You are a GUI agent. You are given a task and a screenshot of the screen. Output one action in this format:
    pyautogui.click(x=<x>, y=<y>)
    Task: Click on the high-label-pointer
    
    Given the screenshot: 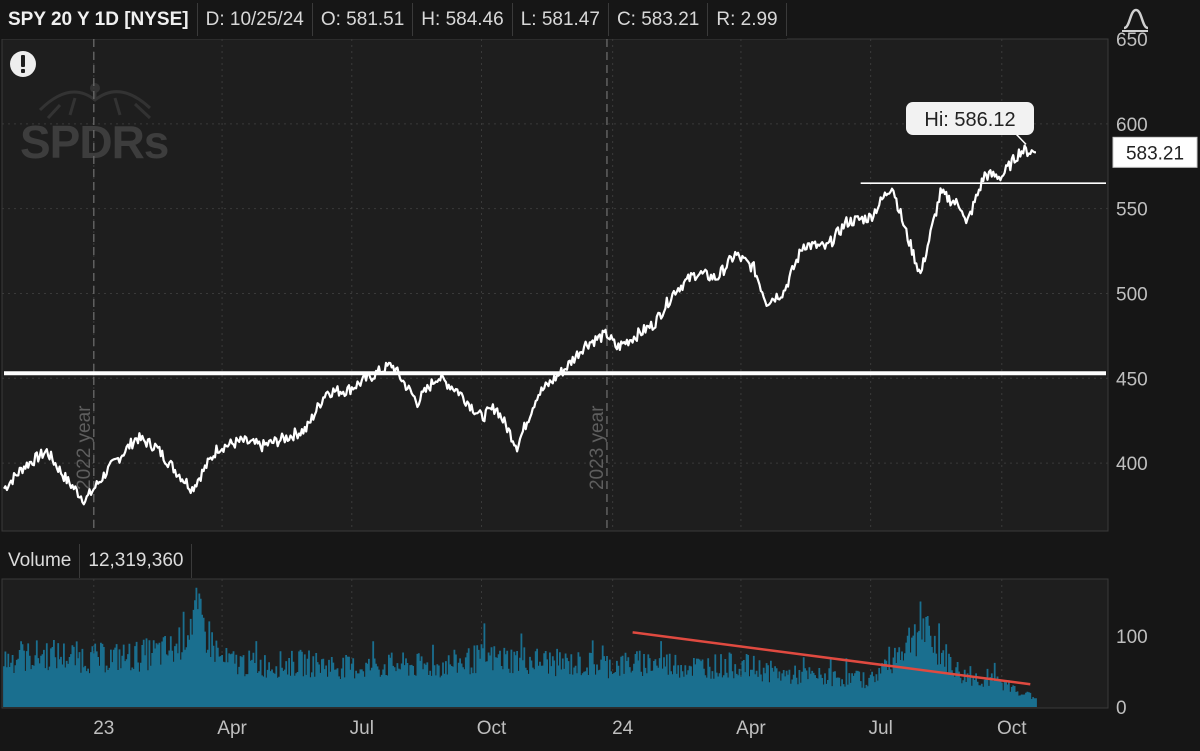 What is the action you would take?
    pyautogui.click(x=1021, y=139)
    